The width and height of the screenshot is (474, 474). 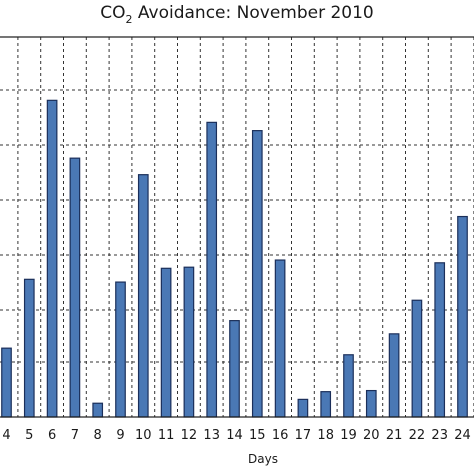 I want to click on x-tick-label: 20, so click(x=371, y=435).